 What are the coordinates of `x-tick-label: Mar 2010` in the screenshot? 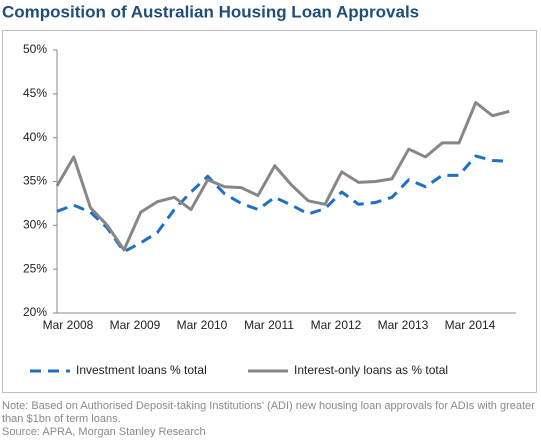 It's located at (202, 325).